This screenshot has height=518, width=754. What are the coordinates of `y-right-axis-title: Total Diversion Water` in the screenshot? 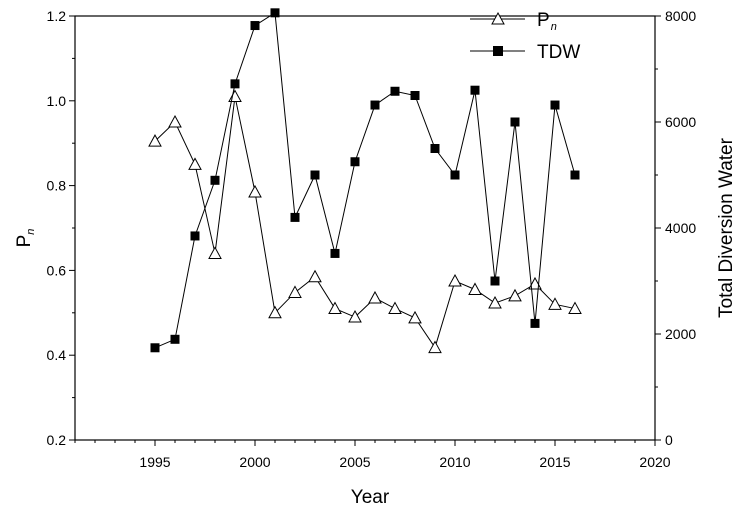 It's located at (726, 227).